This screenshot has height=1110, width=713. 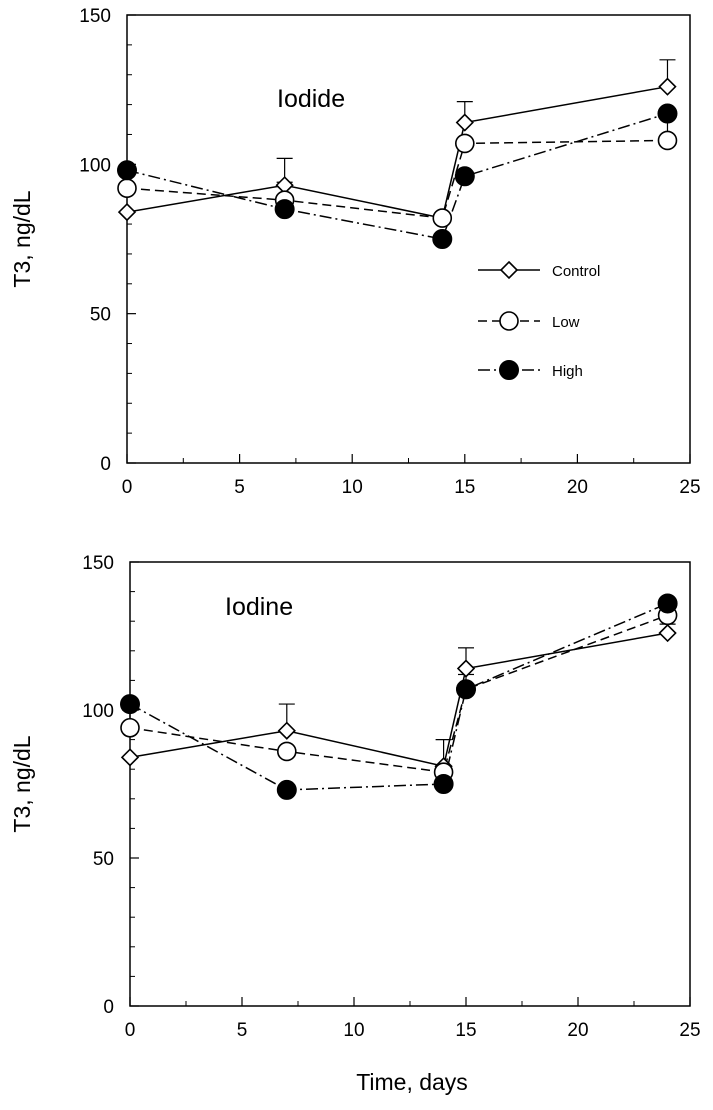 What do you see at coordinates (412, 1082) in the screenshot?
I see `x-axis-title: Time, days` at bounding box center [412, 1082].